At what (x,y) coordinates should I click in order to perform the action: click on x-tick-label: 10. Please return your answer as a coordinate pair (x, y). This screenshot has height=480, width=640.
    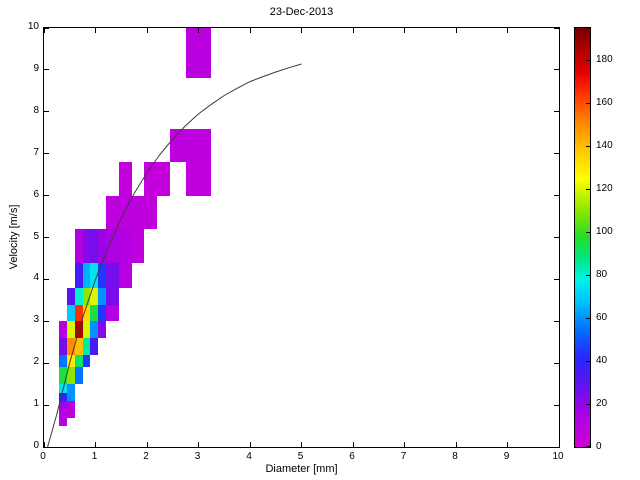
    Looking at the image, I should click on (558, 456).